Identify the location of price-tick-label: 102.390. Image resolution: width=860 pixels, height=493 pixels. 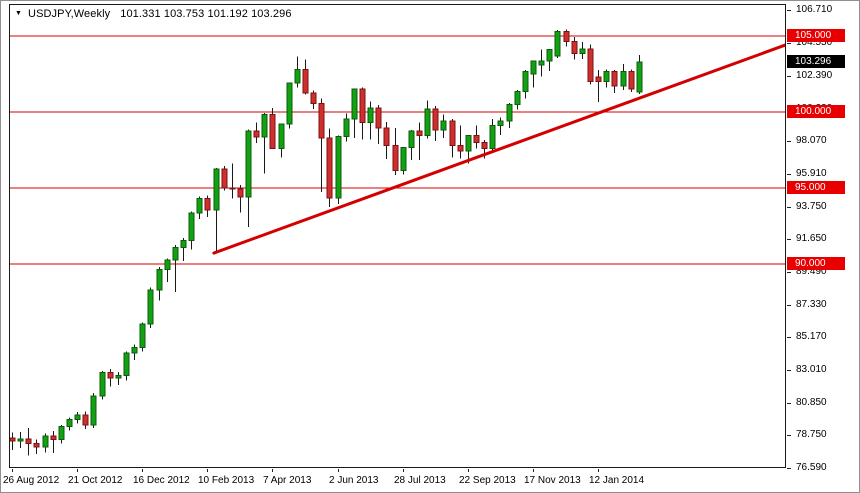
(814, 75).